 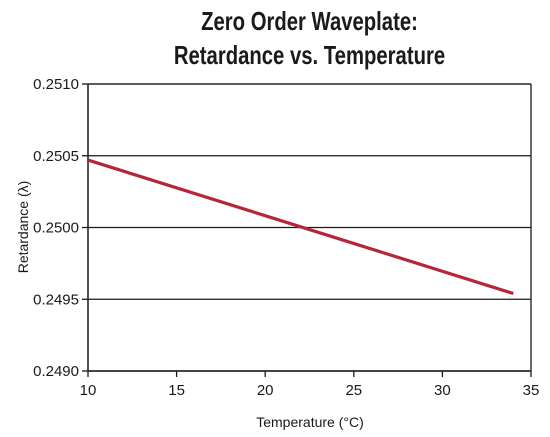 I want to click on y-tick-label: 0.2495, so click(x=56, y=299).